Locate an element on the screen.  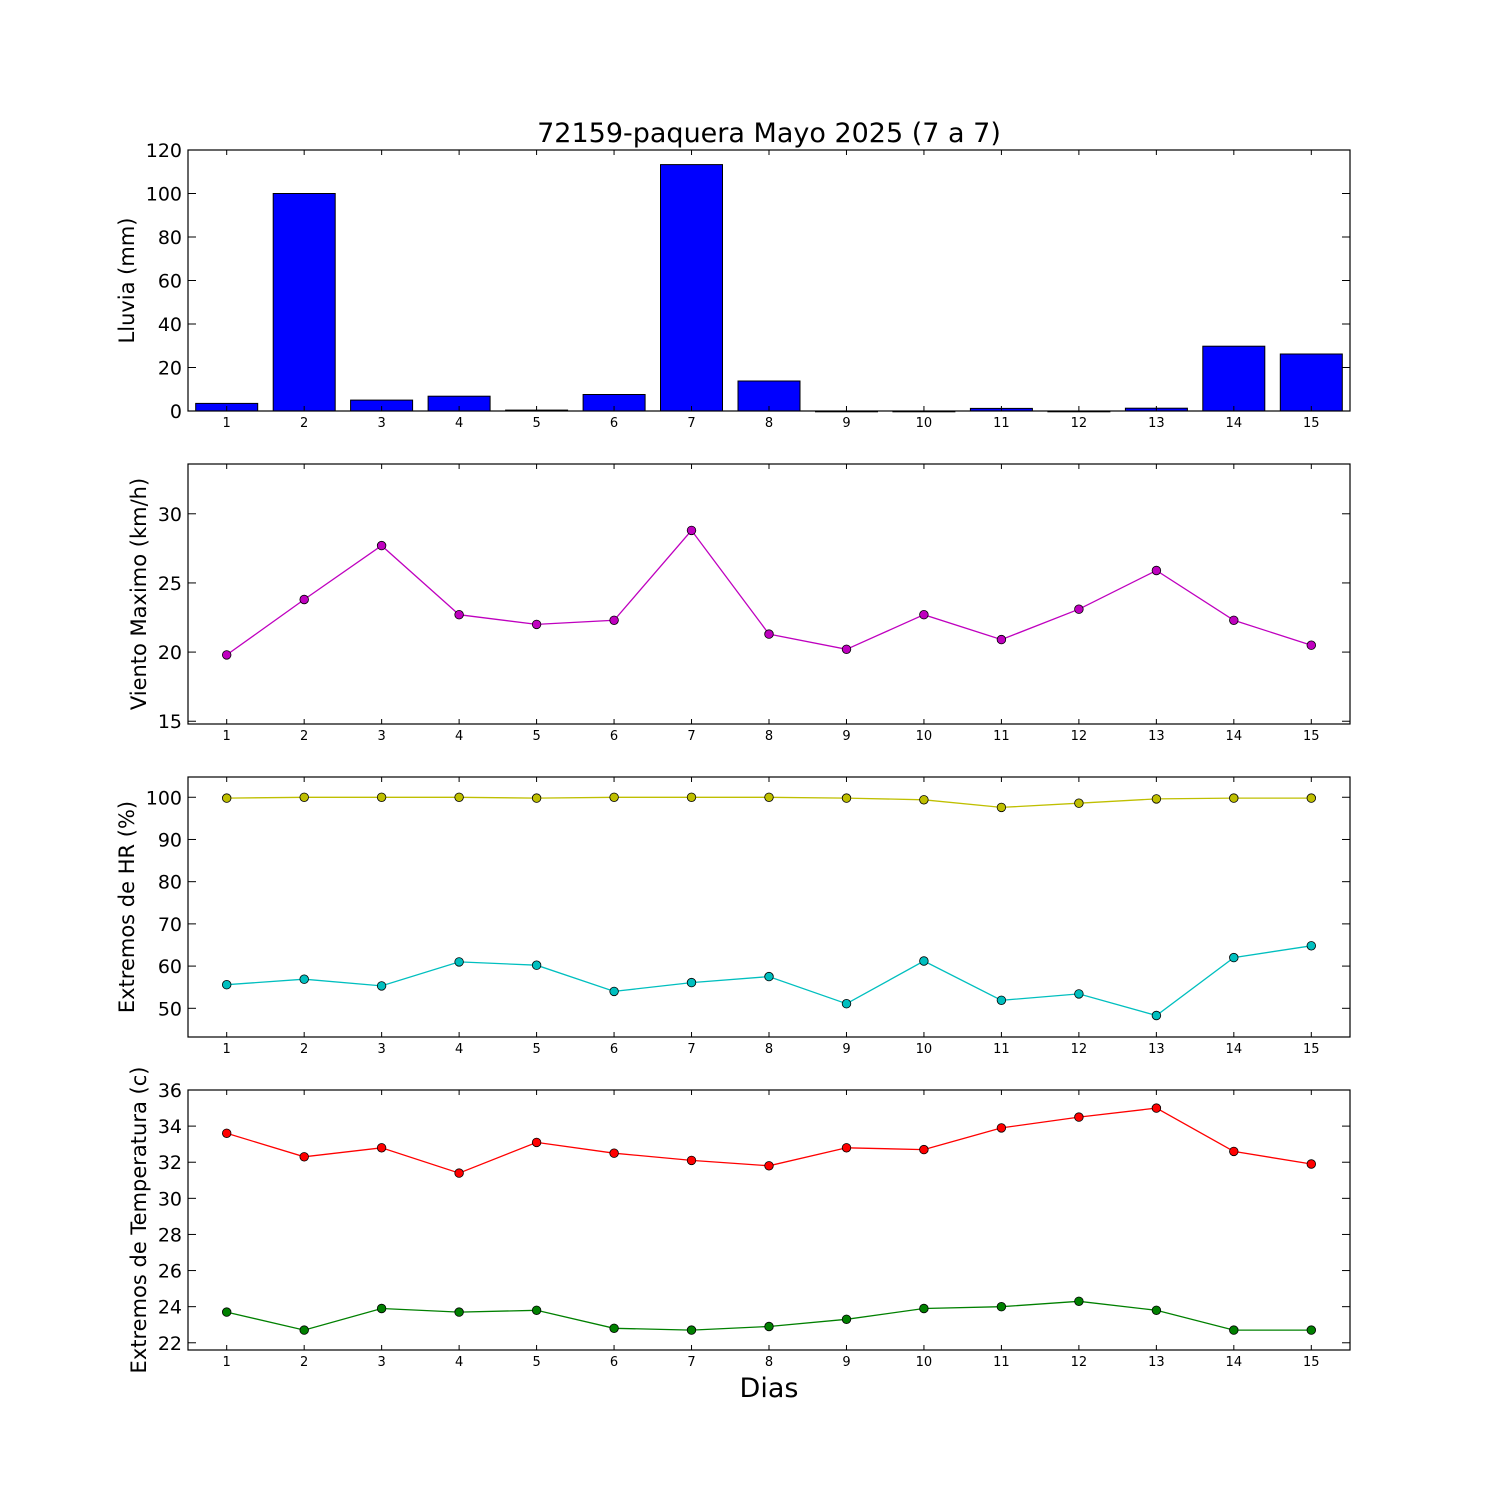
y-tick-label: 22 is located at coordinates (170, 1344).